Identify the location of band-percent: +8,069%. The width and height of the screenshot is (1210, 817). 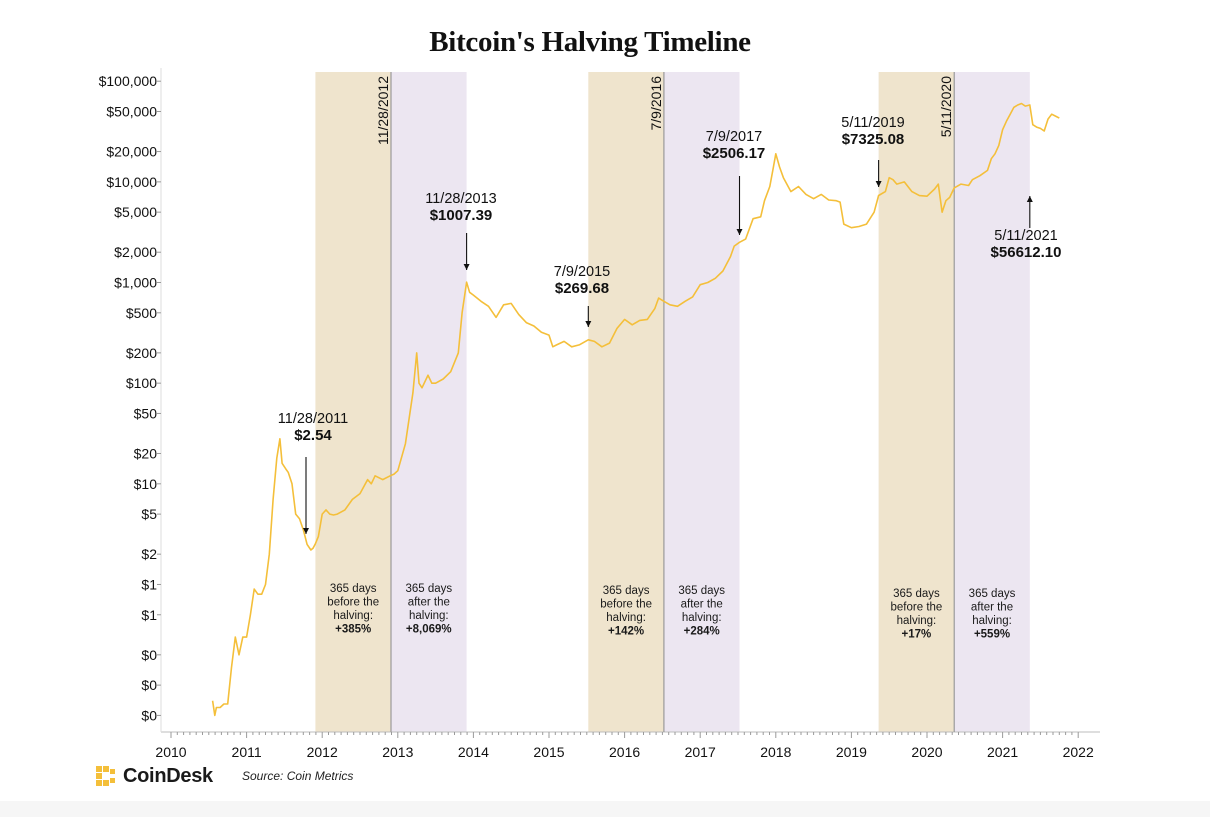
(429, 630).